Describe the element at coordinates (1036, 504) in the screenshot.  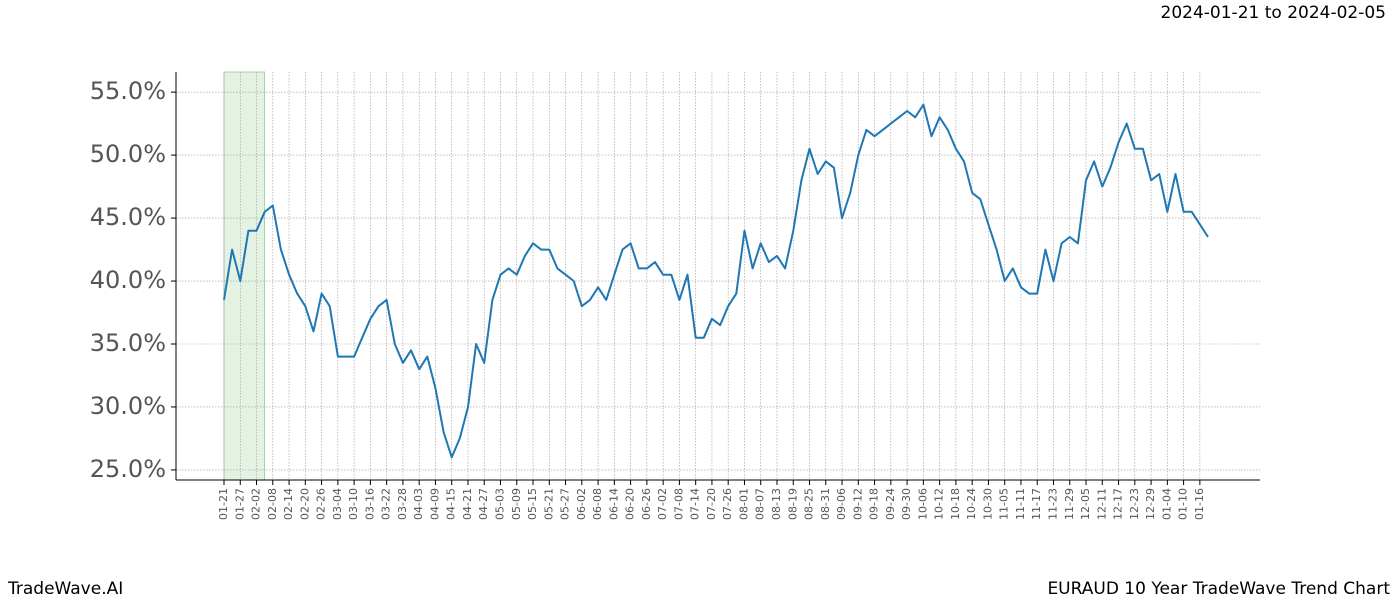
I see `x-tick-label: 11-17` at that location.